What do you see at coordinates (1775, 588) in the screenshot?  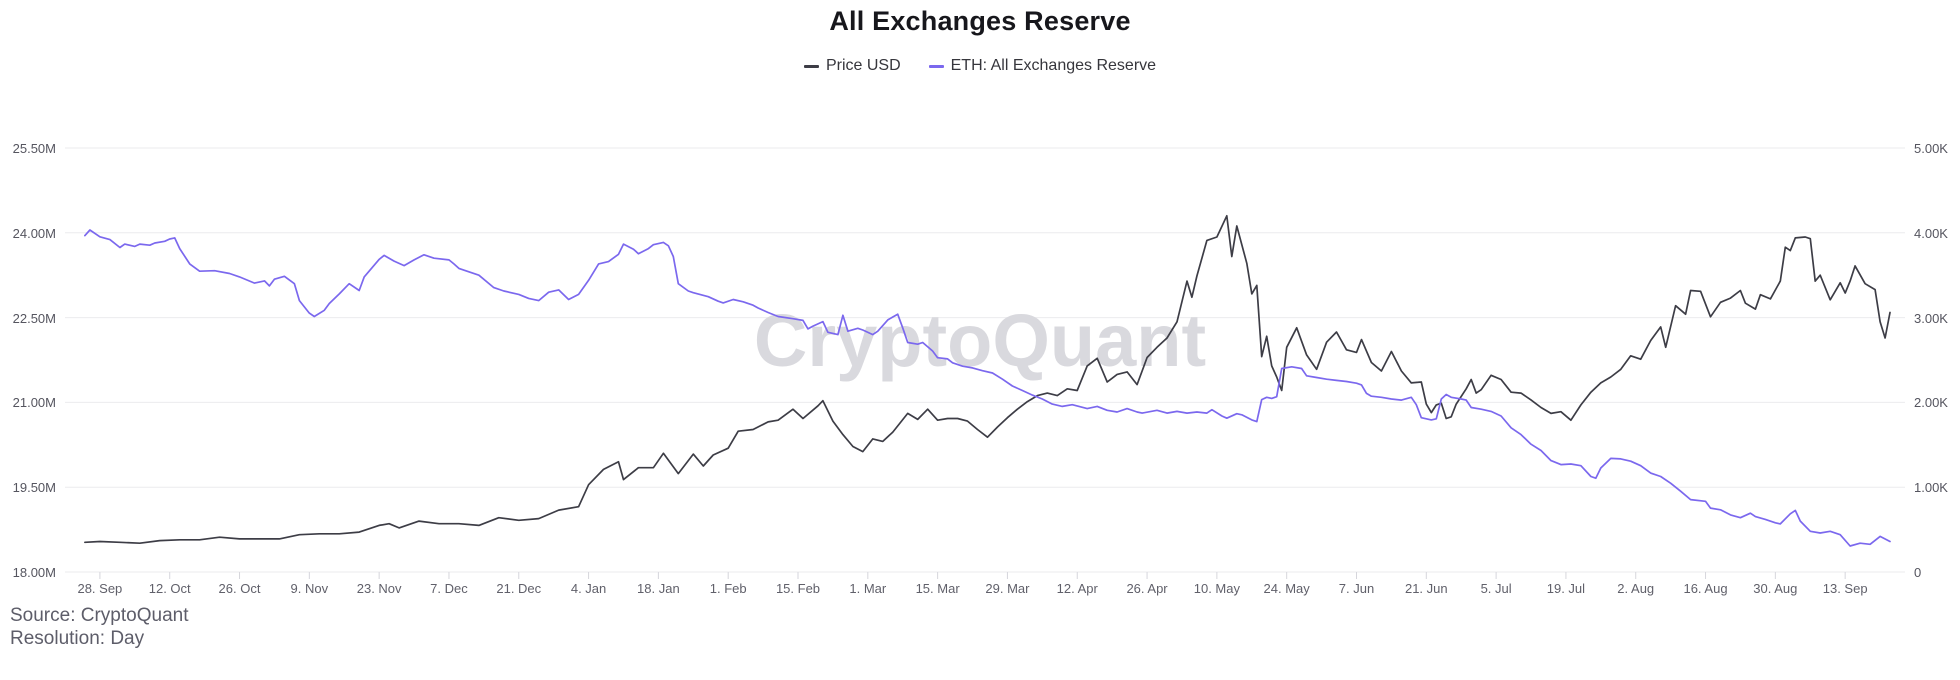 I see `x-axis-label: 30. Aug` at bounding box center [1775, 588].